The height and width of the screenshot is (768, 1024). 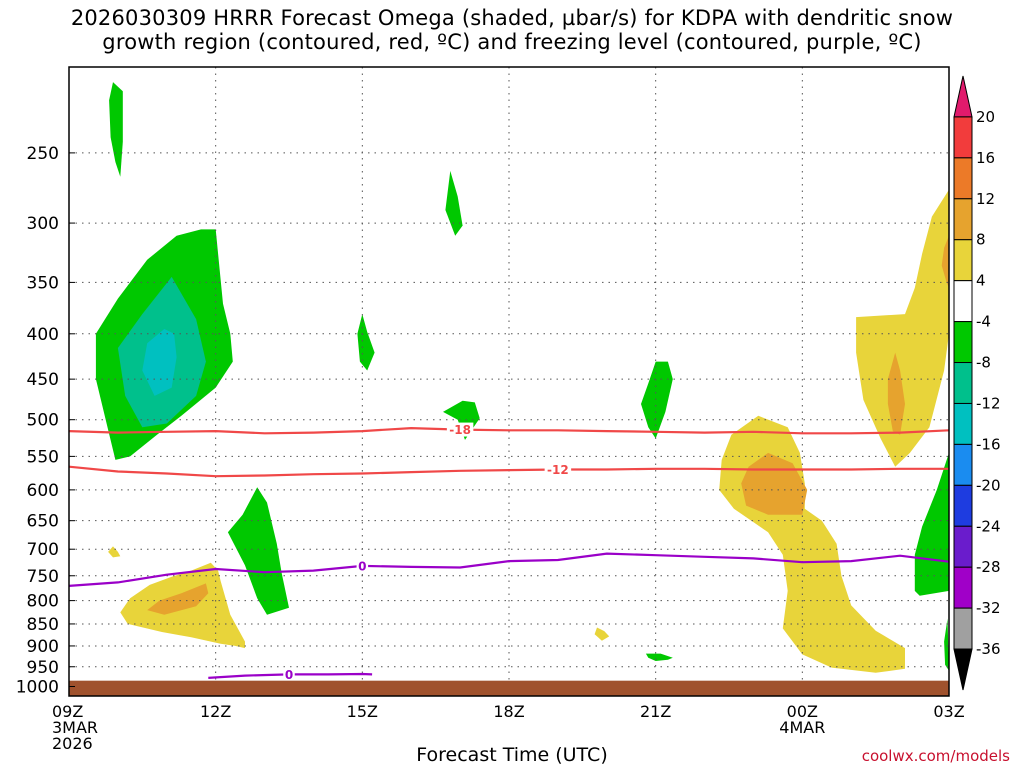 What do you see at coordinates (43, 602) in the screenshot?
I see `ytick-800: 800` at bounding box center [43, 602].